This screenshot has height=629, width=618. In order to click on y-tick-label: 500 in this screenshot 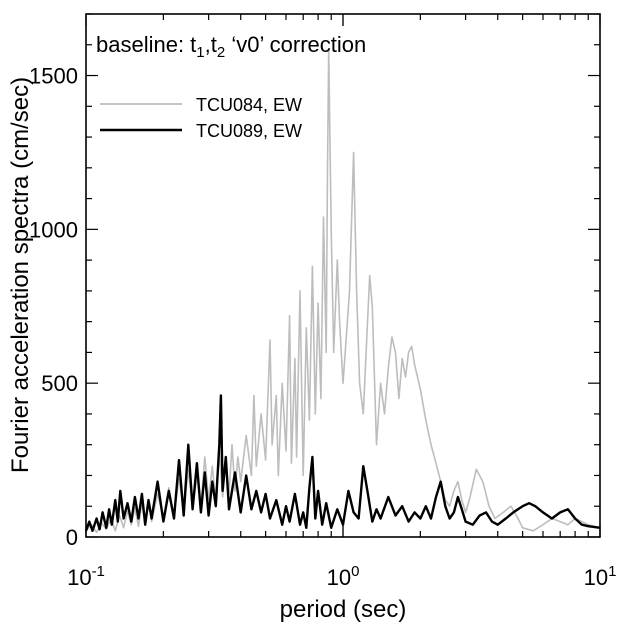, I will do `click(59, 383)`.